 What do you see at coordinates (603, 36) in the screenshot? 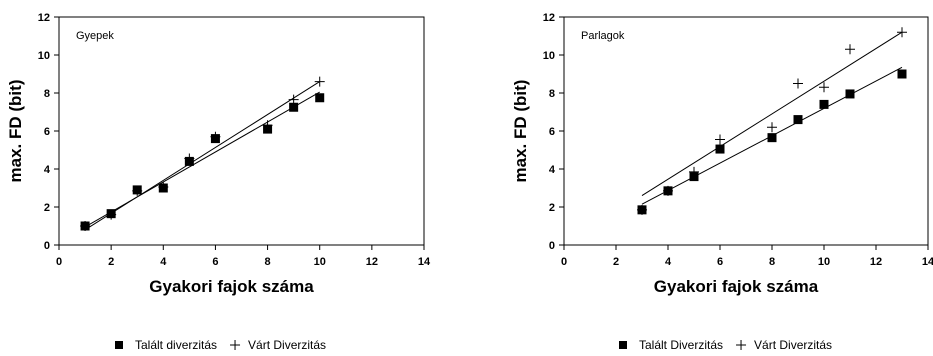
I see `panel-title: Parlagok` at bounding box center [603, 36].